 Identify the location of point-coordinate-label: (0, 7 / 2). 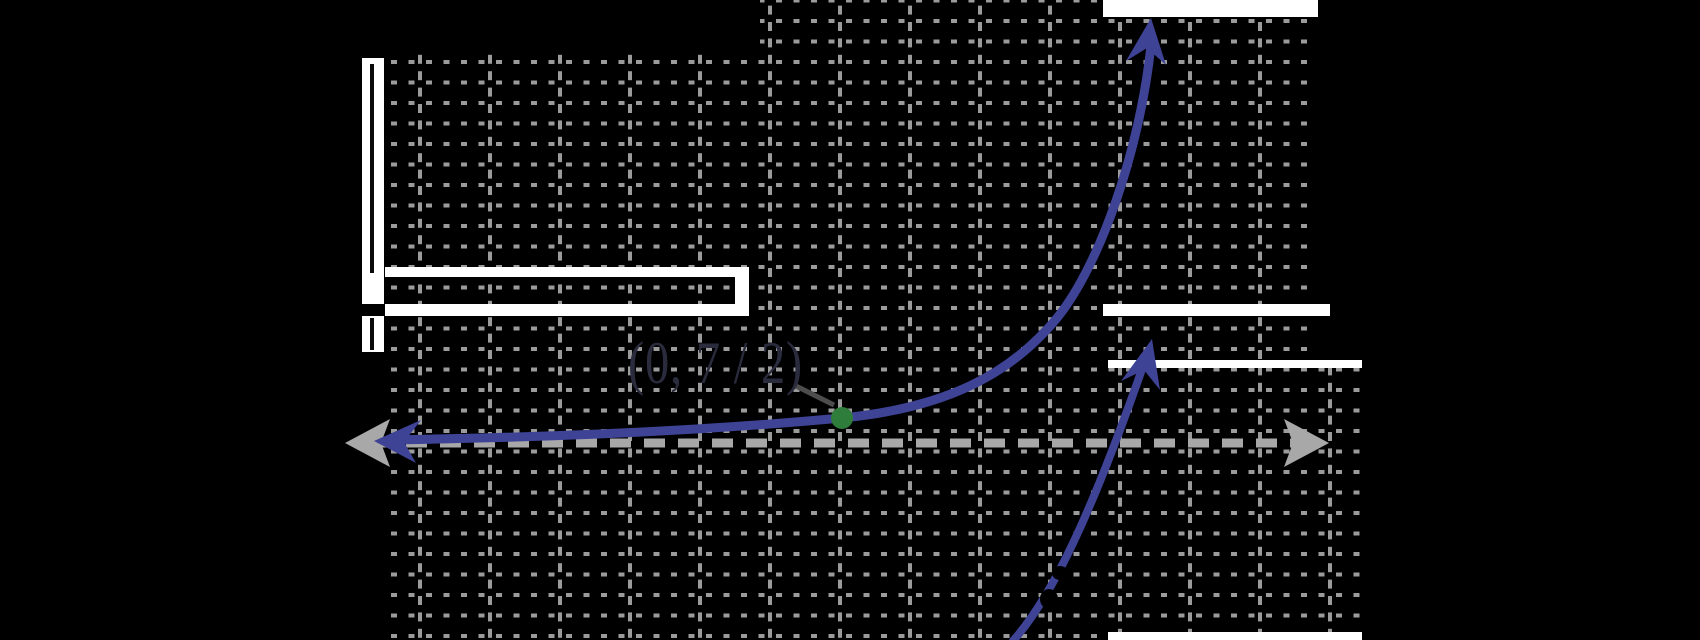
(715, 363).